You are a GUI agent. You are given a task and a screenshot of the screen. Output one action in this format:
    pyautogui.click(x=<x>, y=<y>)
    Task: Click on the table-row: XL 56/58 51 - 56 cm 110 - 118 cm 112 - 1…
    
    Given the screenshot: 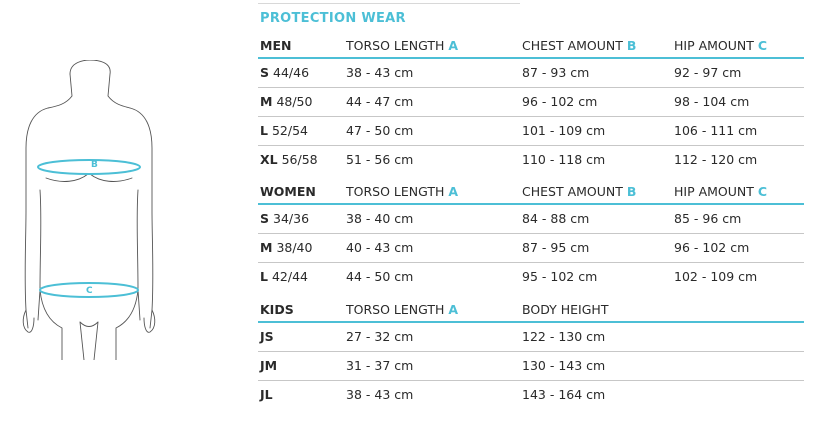 What is the action you would take?
    pyautogui.click(x=531, y=160)
    